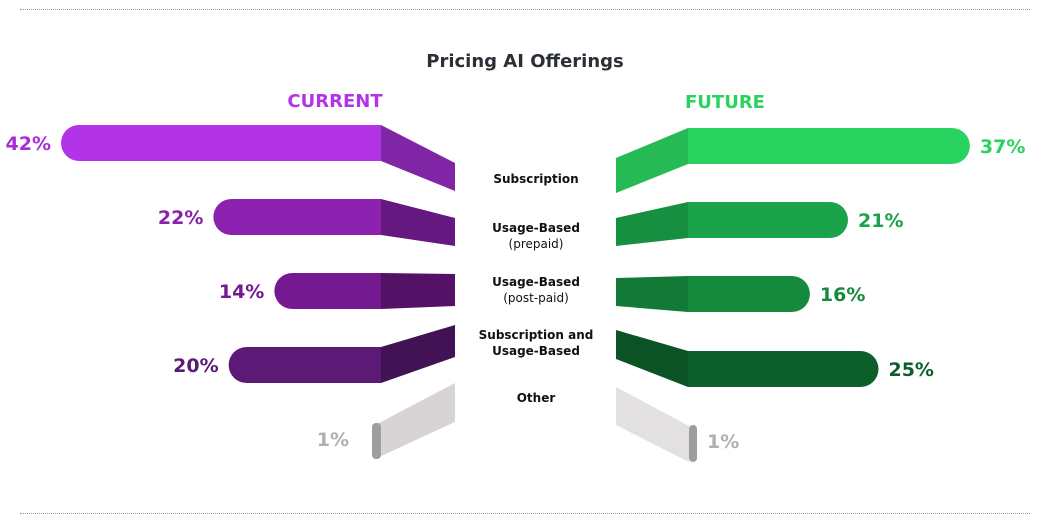 This screenshot has height=523, width=1043. Describe the element at coordinates (195, 366) in the screenshot. I see `current-value-label: 20%` at that location.